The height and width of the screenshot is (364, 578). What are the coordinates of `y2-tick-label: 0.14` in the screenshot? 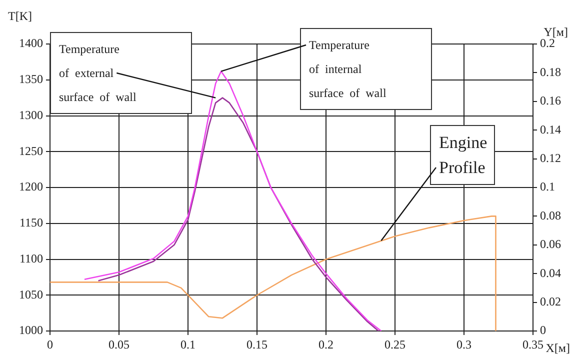 It's located at (550, 129).